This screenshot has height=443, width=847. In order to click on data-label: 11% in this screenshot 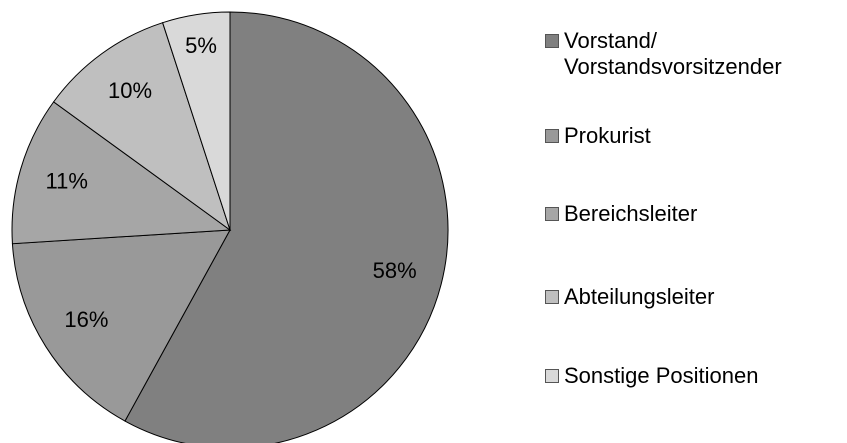, I will do `click(67, 180)`.